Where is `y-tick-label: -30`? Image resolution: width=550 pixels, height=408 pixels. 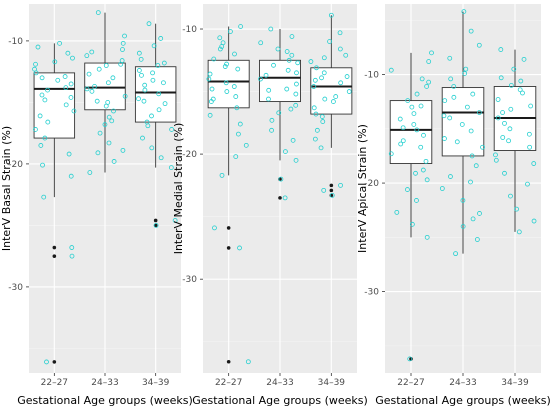
y-tick-label: -30 is located at coordinates (371, 293).